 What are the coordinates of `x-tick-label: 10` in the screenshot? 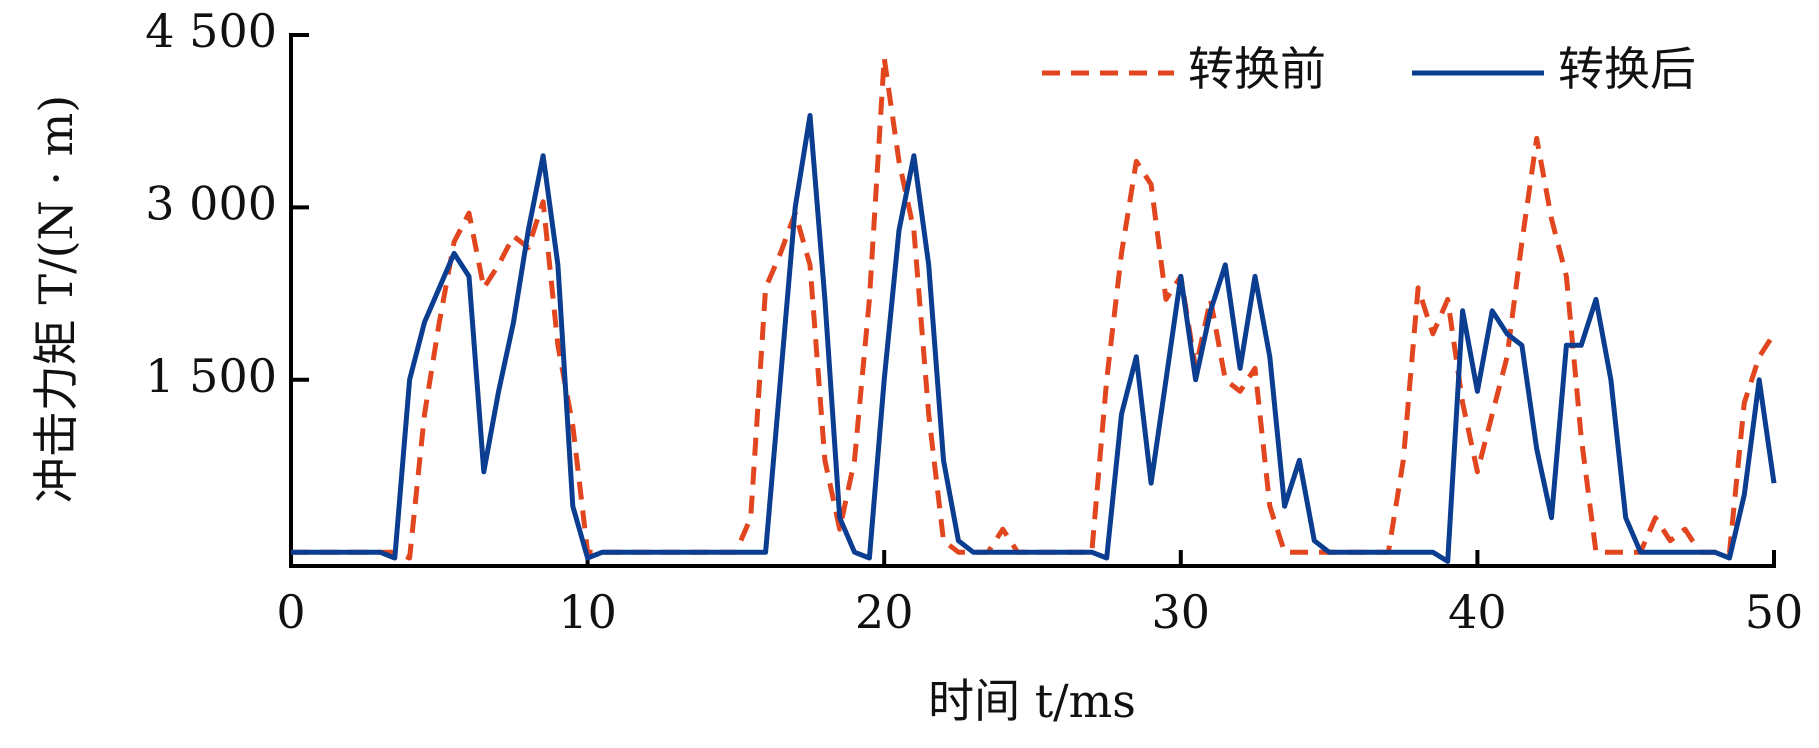 It's located at (587, 612).